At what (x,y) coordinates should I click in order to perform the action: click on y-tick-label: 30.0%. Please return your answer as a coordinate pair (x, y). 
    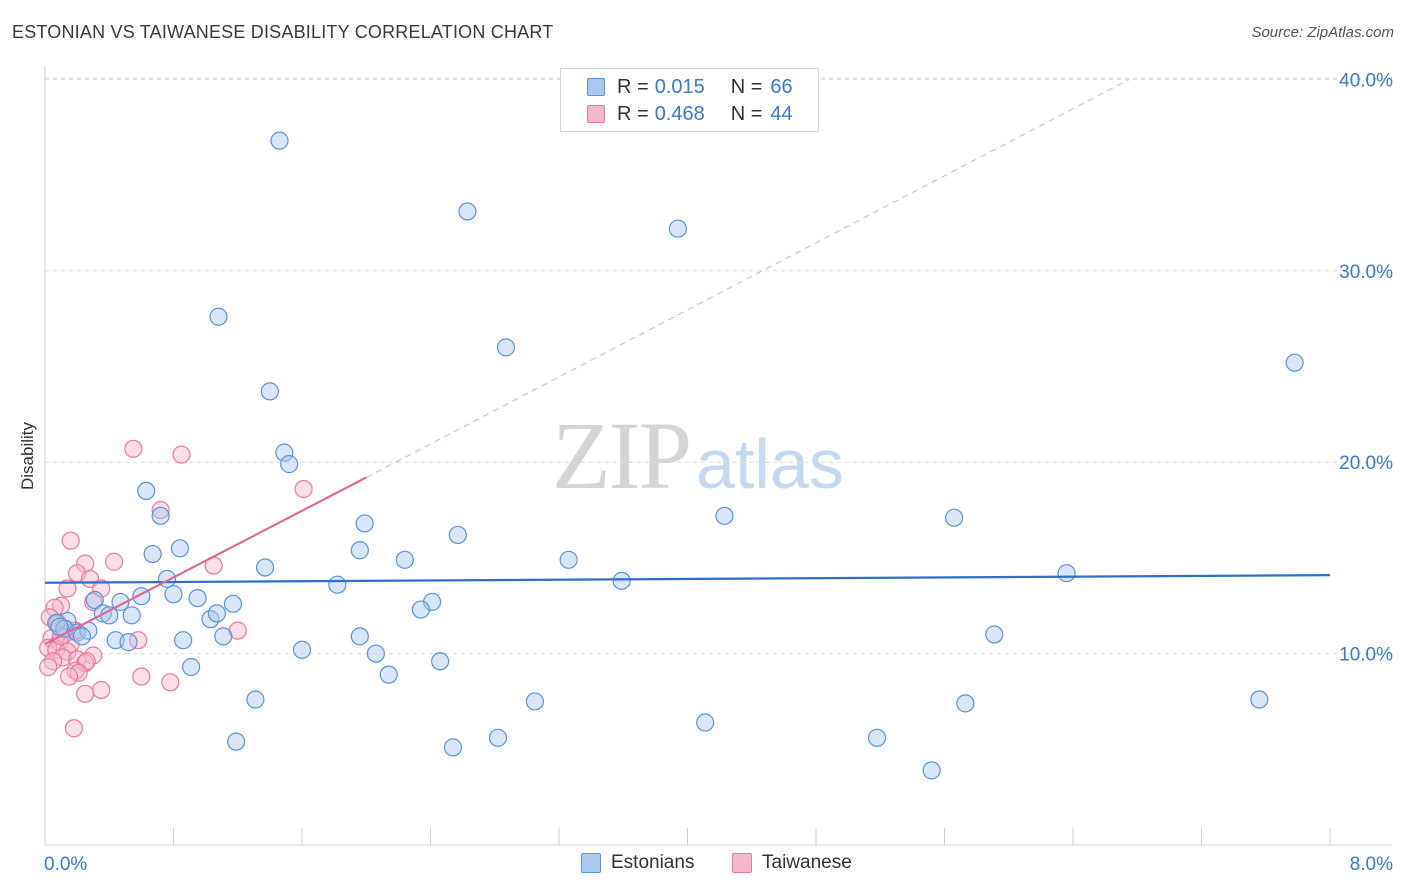
    Looking at the image, I should click on (1366, 272).